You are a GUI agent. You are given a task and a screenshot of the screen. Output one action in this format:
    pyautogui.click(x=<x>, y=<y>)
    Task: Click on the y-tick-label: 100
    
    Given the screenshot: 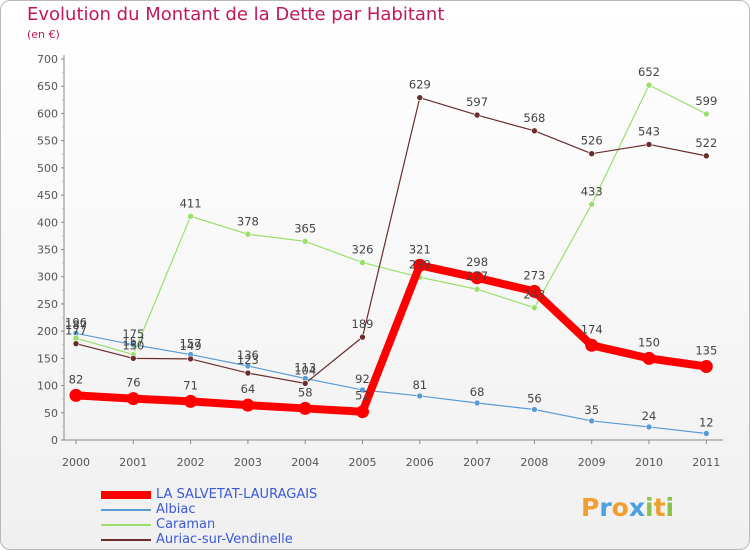 What is the action you would take?
    pyautogui.click(x=47, y=386)
    